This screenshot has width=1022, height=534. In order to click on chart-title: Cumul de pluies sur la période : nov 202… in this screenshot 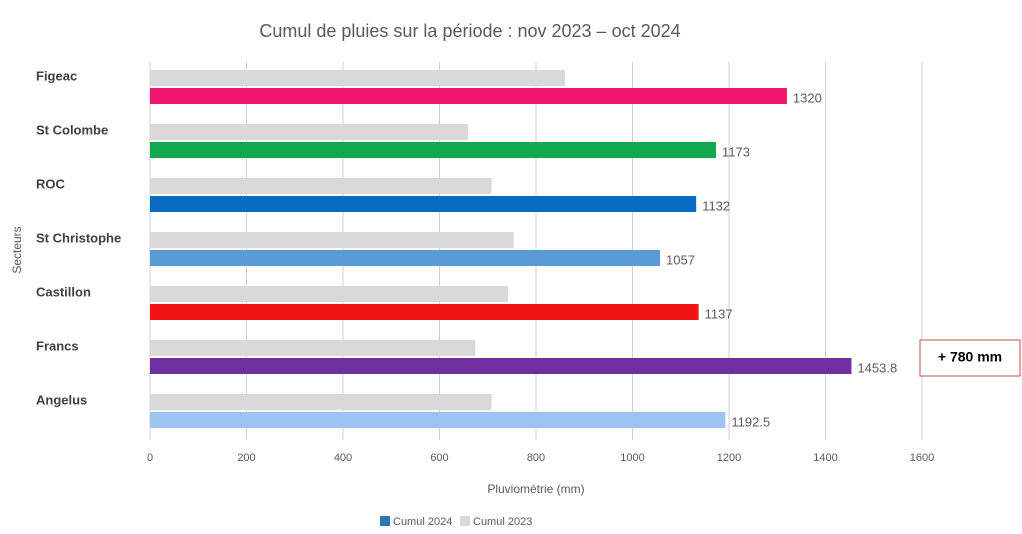, I will do `click(469, 31)`.